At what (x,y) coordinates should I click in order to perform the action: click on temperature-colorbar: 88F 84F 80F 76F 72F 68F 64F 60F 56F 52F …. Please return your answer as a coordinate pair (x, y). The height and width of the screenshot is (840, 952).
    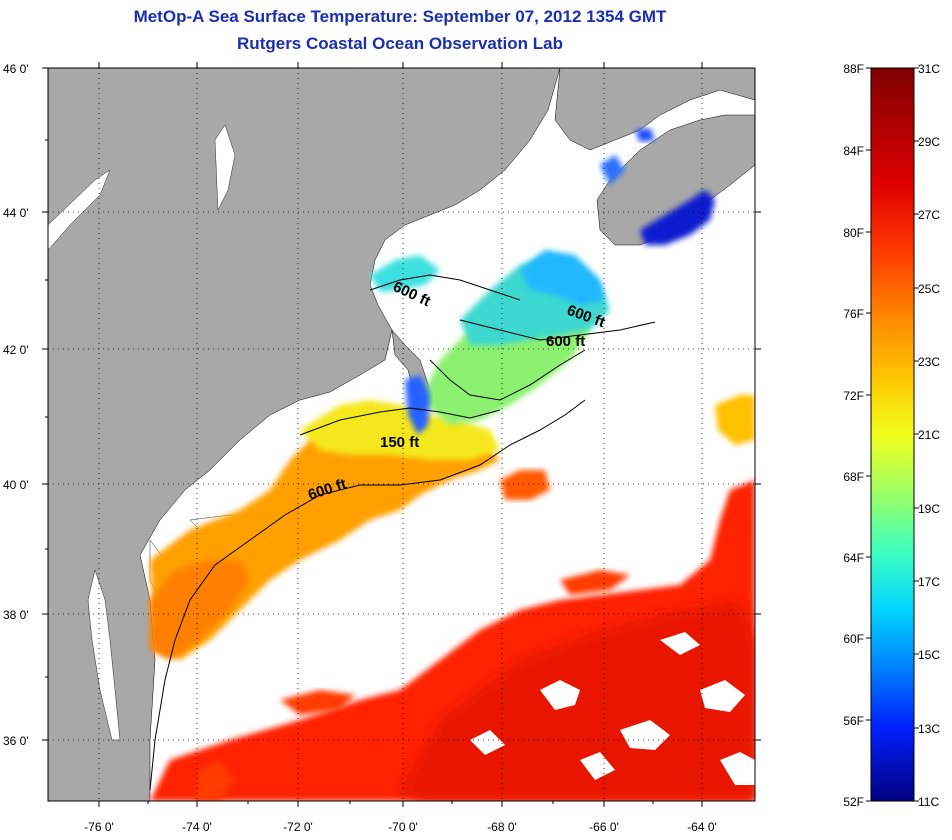
    Looking at the image, I should click on (891, 435).